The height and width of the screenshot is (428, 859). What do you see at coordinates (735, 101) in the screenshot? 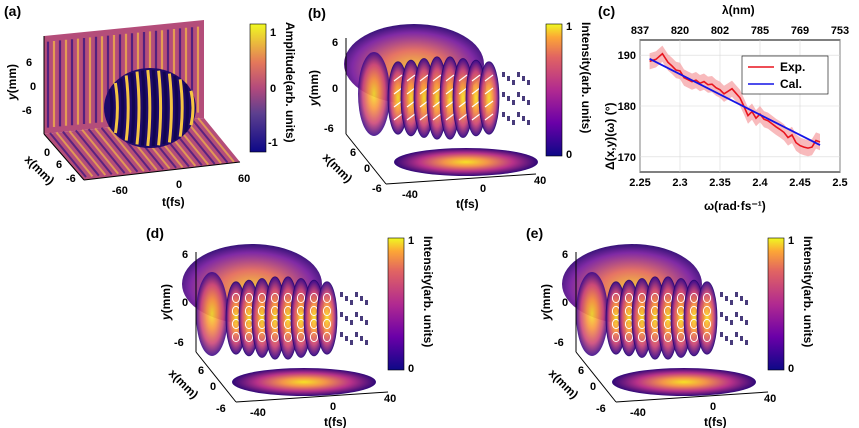
I see `c-series-cal-line` at bounding box center [735, 101].